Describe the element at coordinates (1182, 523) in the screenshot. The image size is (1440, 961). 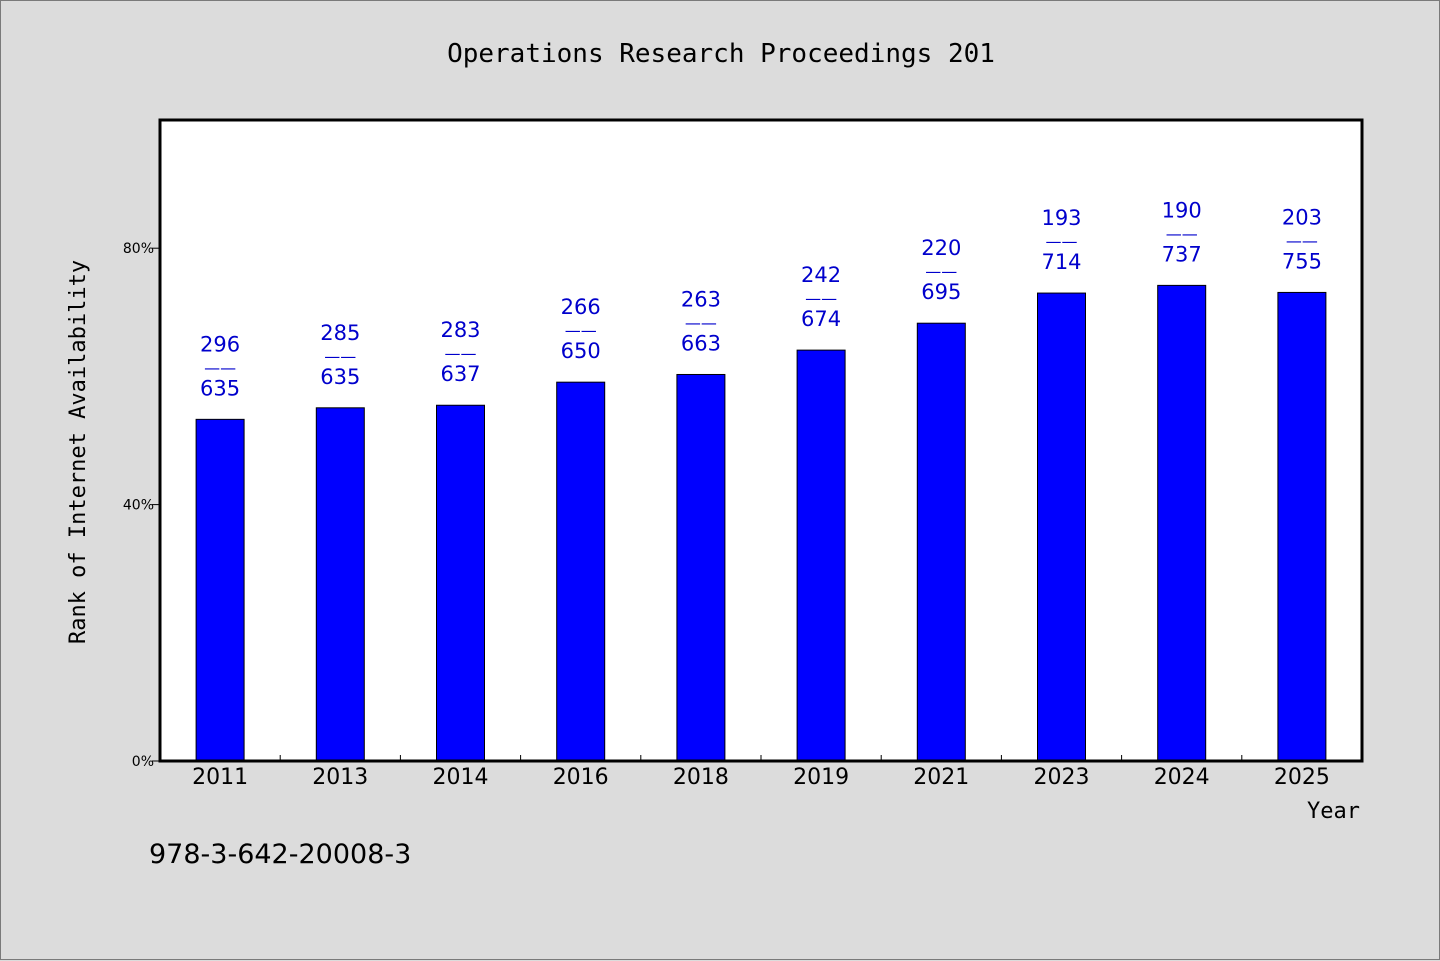
I see `bar-2024` at that location.